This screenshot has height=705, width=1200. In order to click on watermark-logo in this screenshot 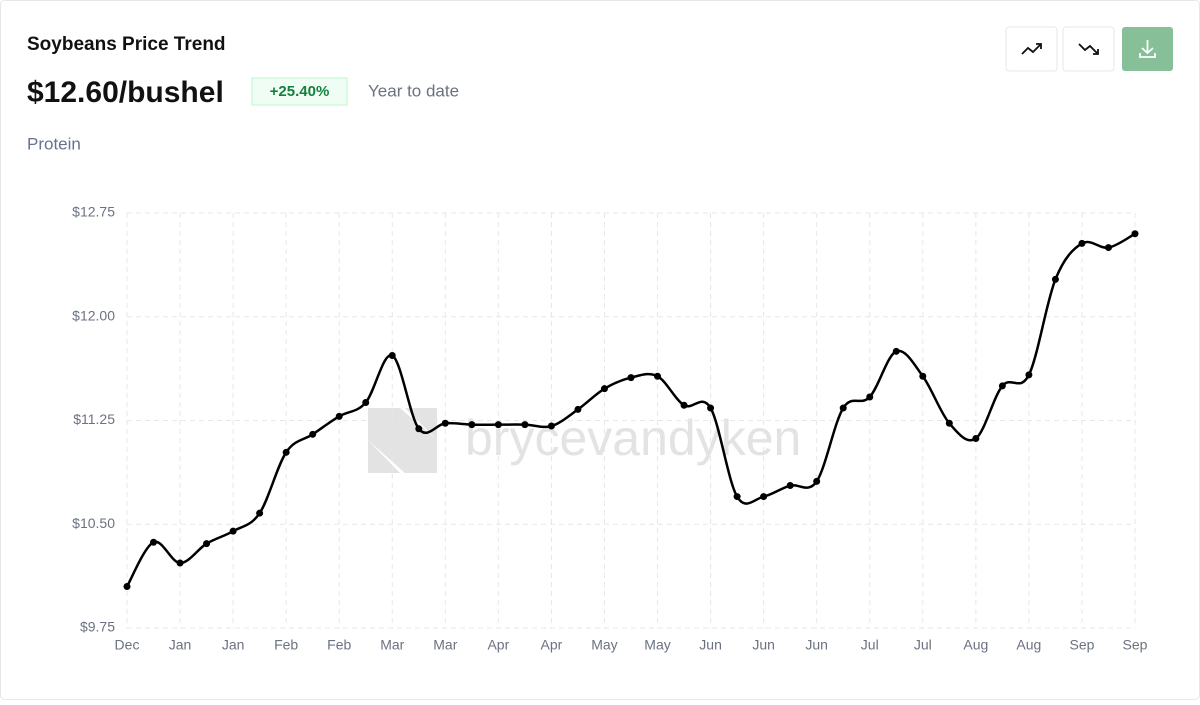, I will do `click(402, 440)`.